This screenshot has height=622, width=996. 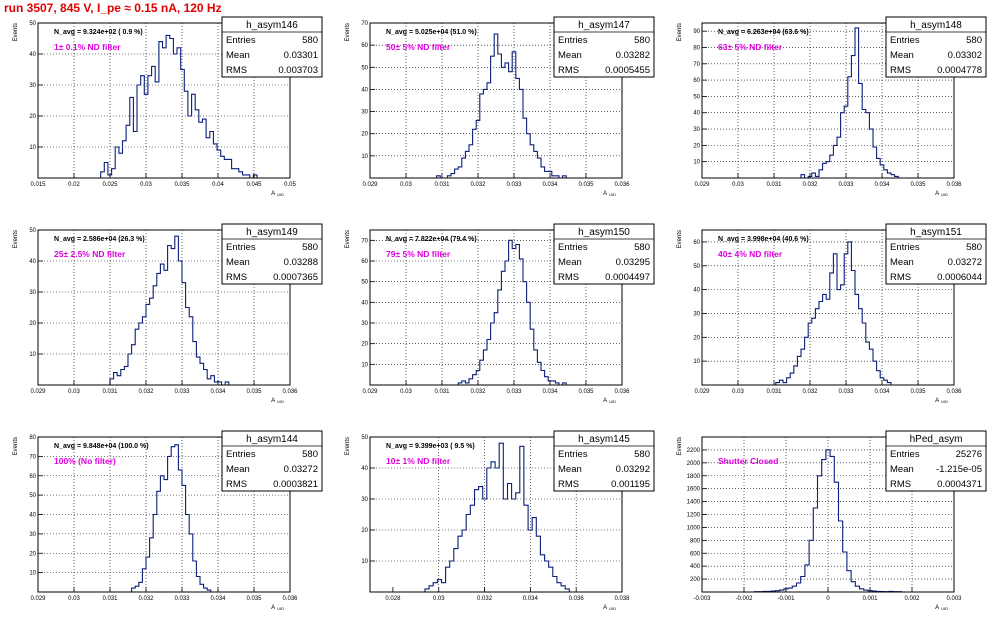 I want to click on y-tick-label: 1200, so click(x=694, y=516).